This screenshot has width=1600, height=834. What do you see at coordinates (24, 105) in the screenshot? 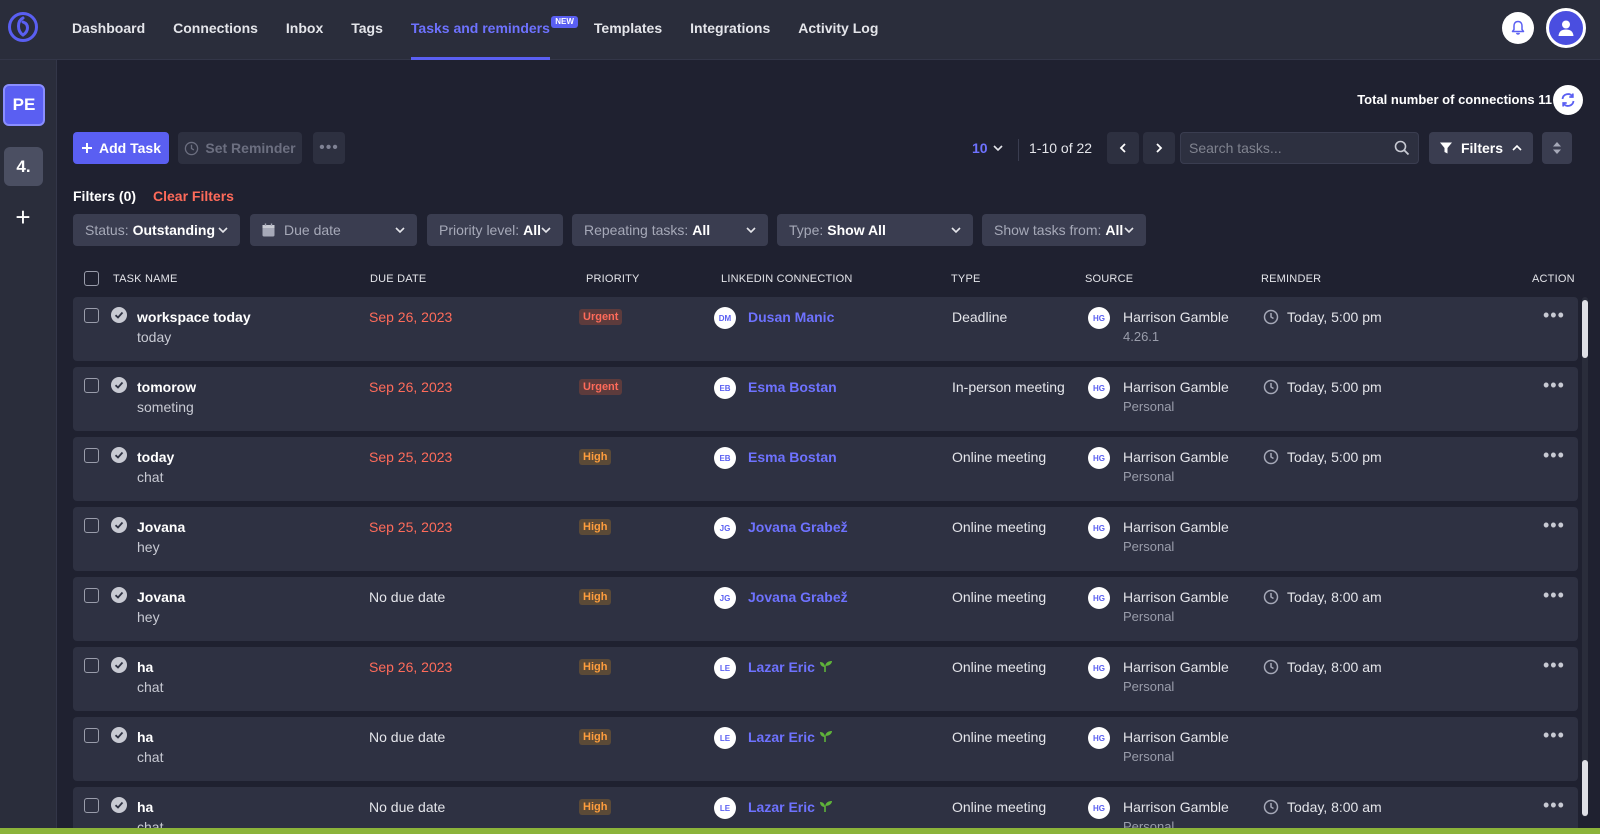
I see `workspace-pe: PE` at bounding box center [24, 105].